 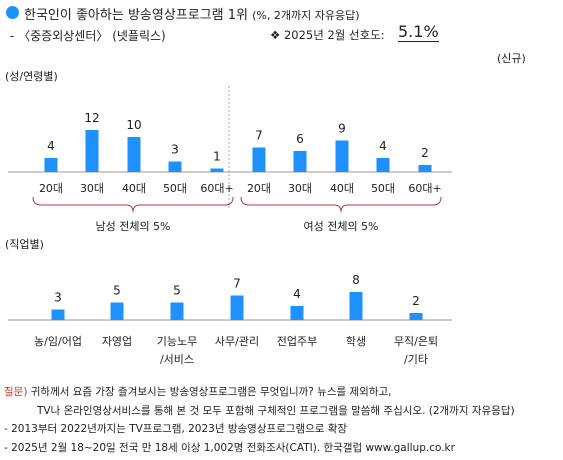 I want to click on tick-label: /서비스, so click(x=177, y=359).